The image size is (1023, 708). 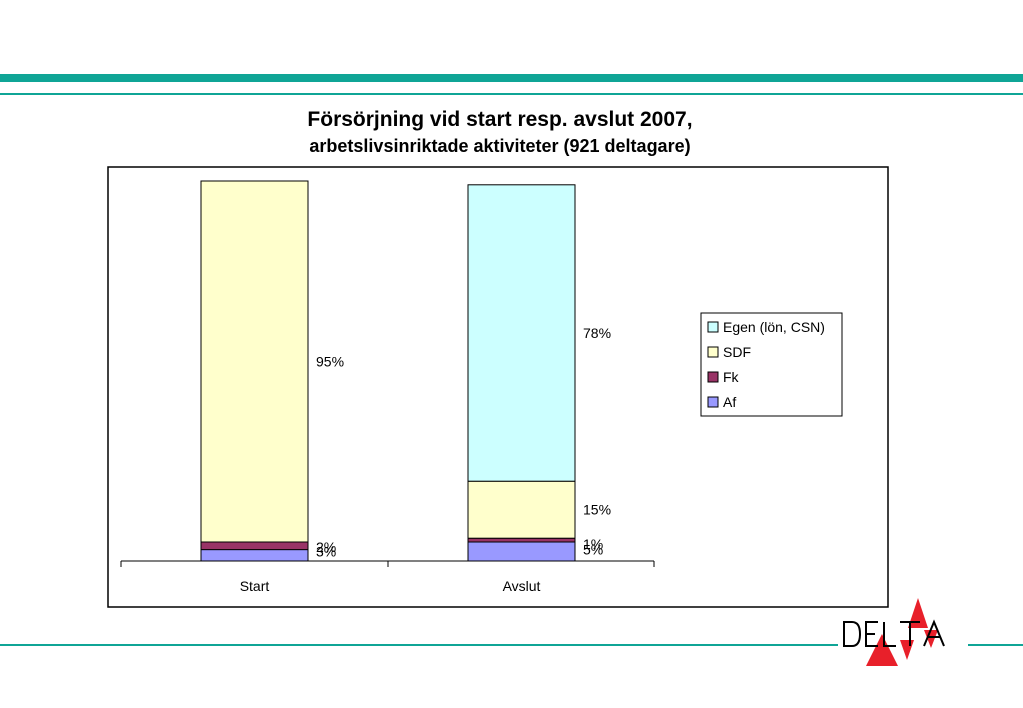 I want to click on legend-label: SDF, so click(x=737, y=352).